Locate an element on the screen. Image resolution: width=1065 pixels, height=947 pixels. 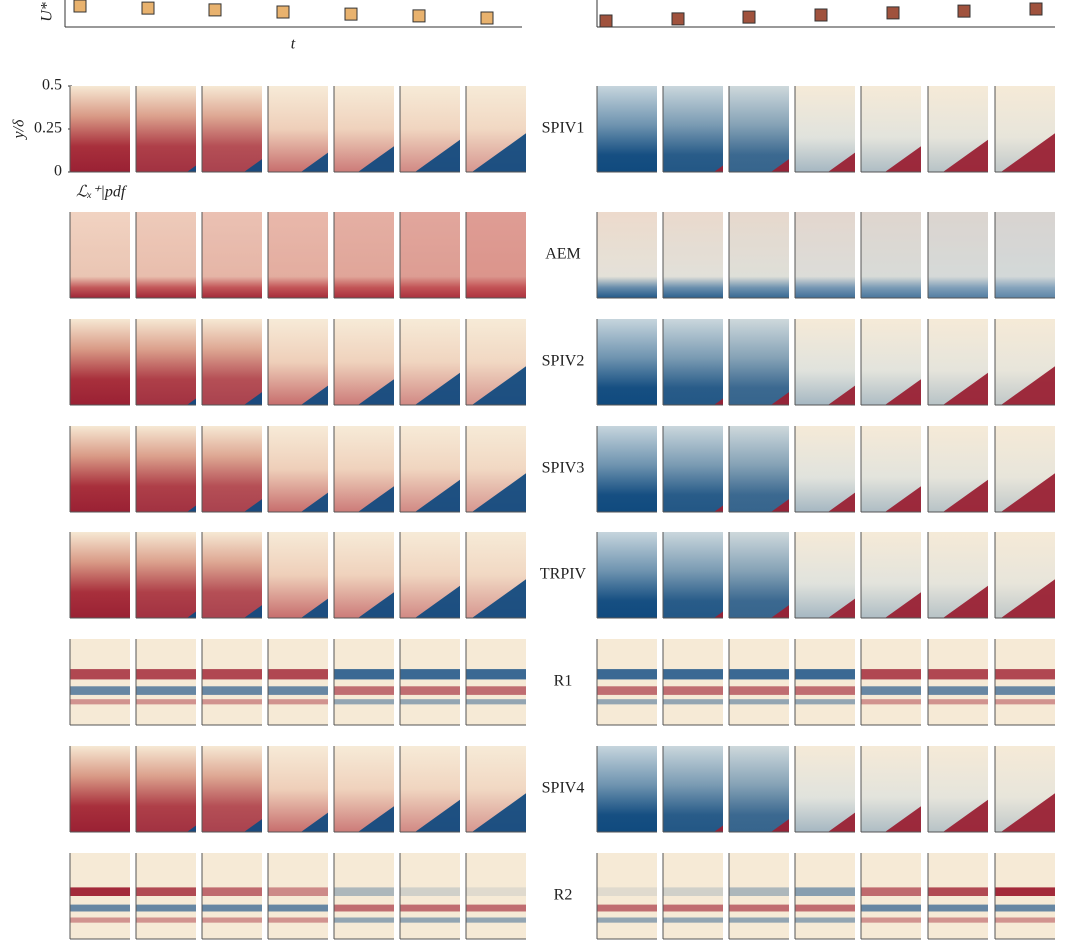
x-label: t is located at coordinates (293, 44).